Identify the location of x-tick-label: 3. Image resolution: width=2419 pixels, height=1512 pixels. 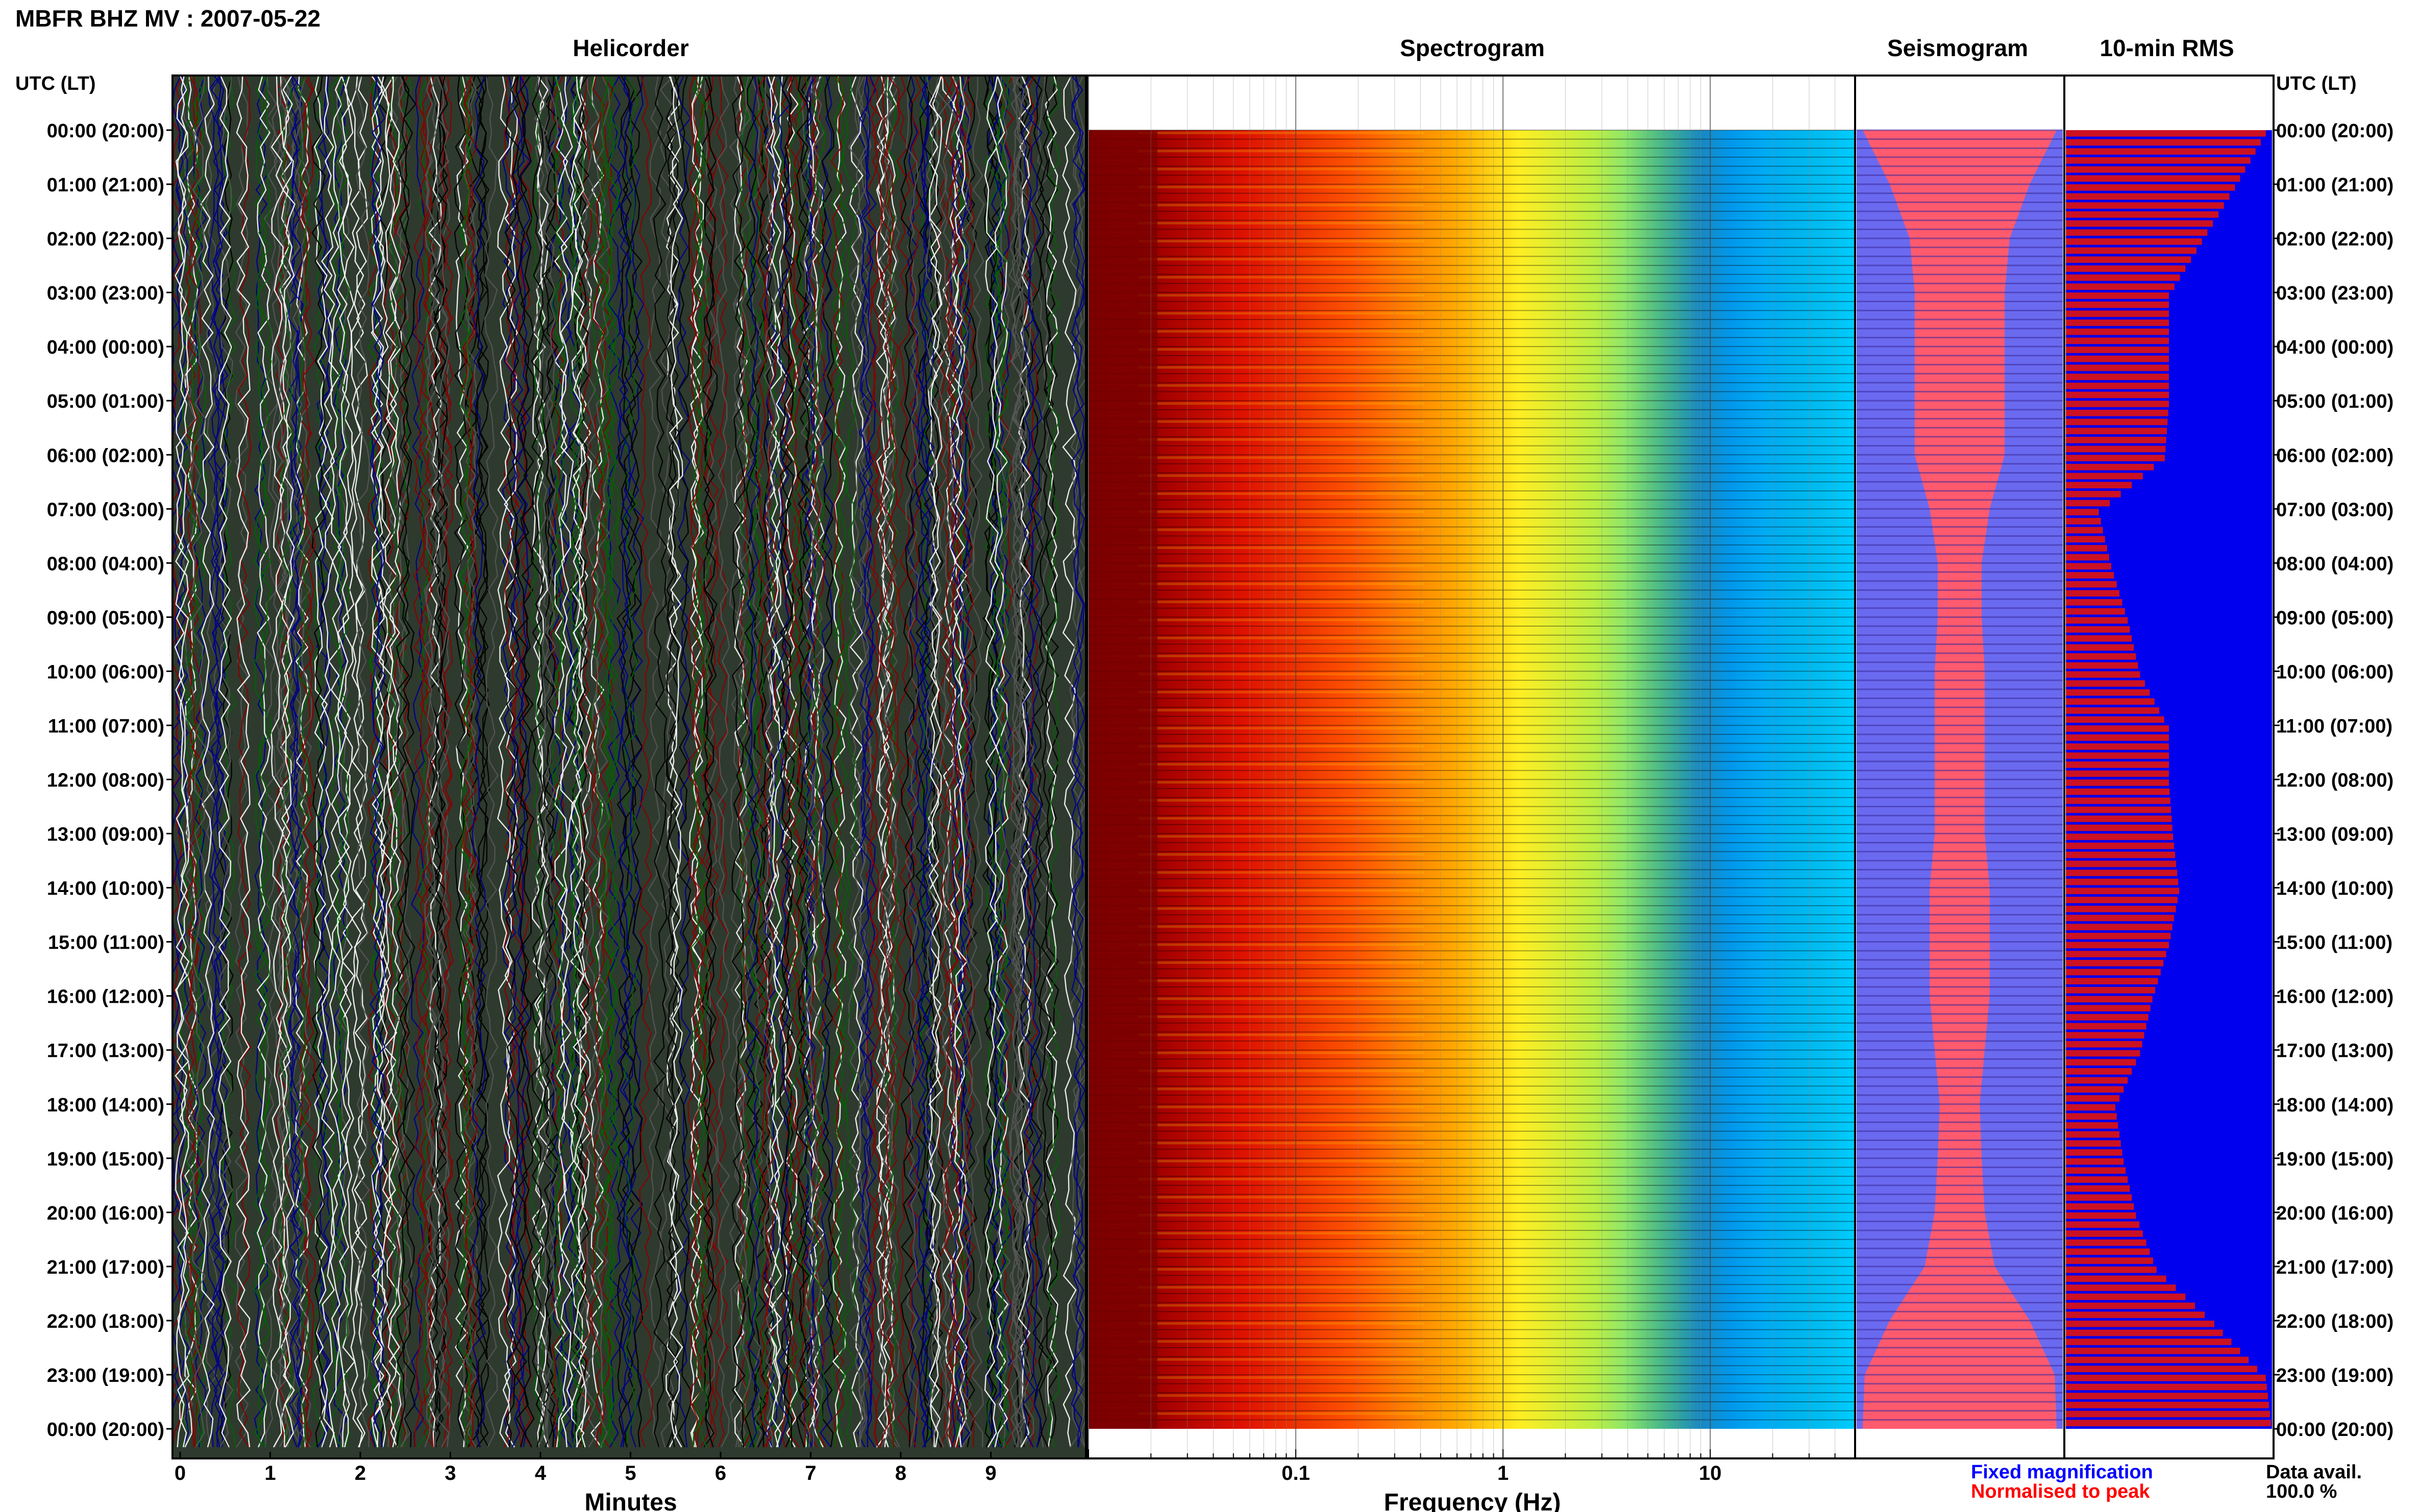
(450, 1473).